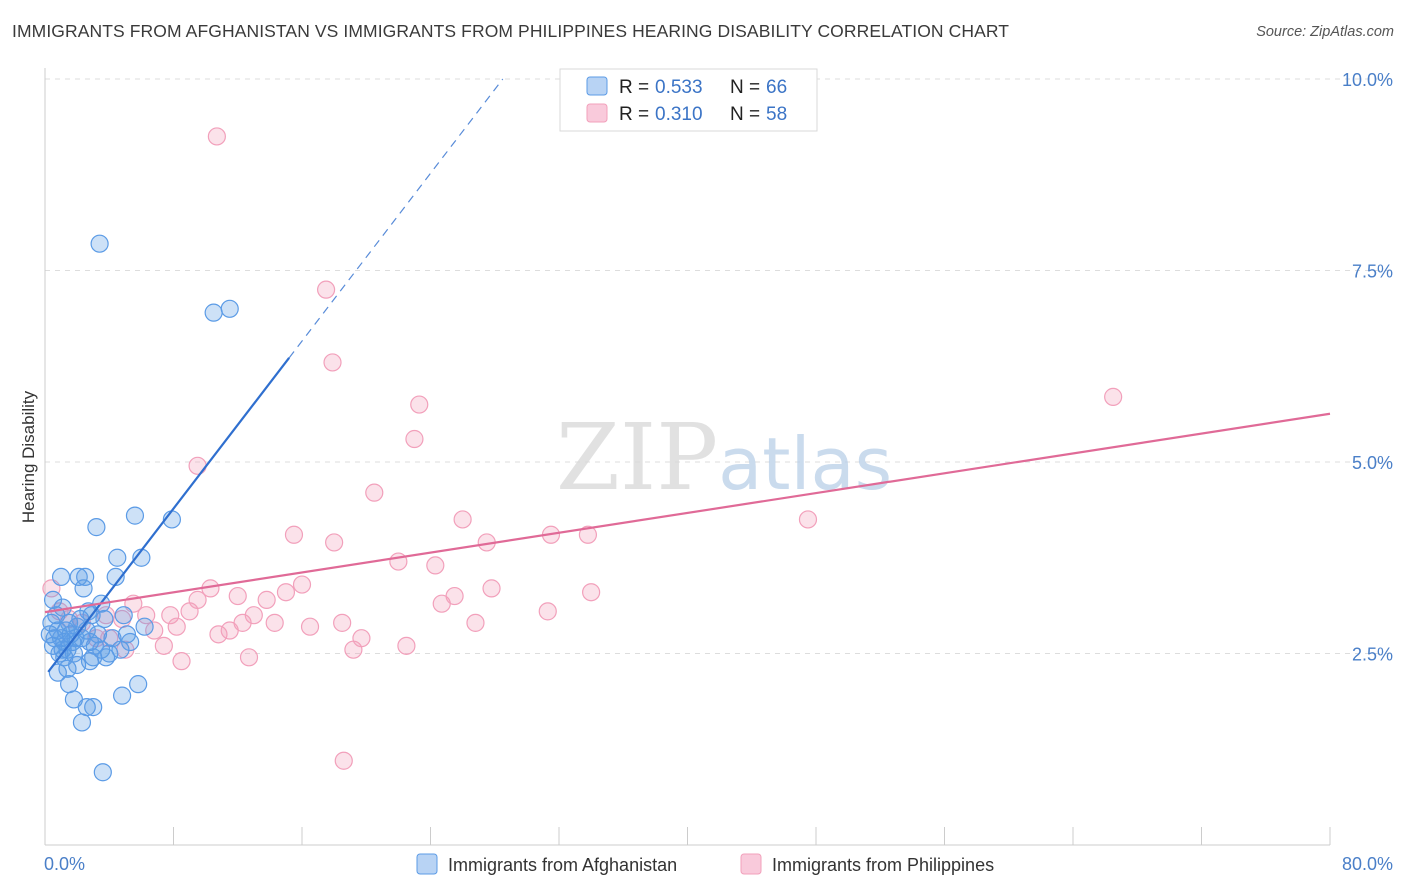 The width and height of the screenshot is (1406, 892). Describe the element at coordinates (169, 515) in the screenshot. I see `afghanistan-trend-line` at that location.